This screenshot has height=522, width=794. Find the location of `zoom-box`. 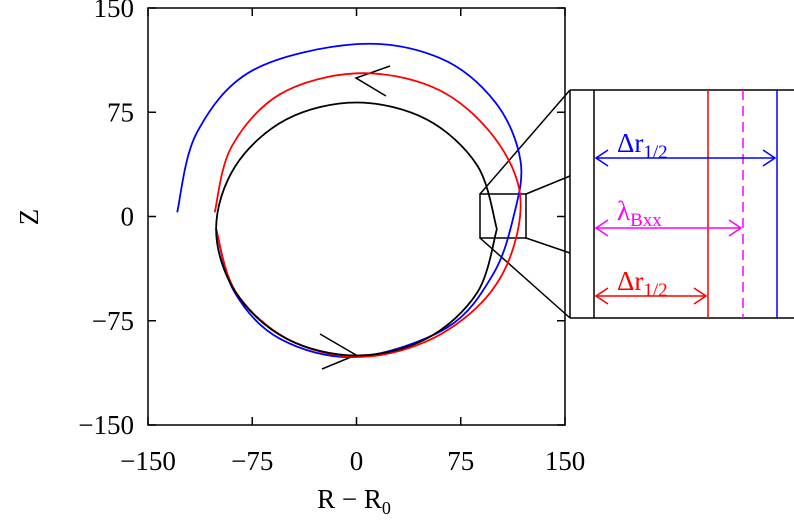

zoom-box is located at coordinates (503, 216).